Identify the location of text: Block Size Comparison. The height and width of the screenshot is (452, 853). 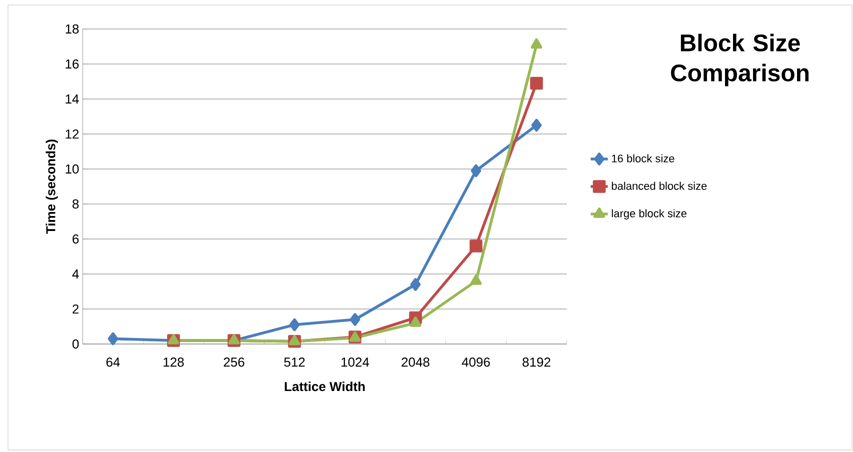
(739, 60).